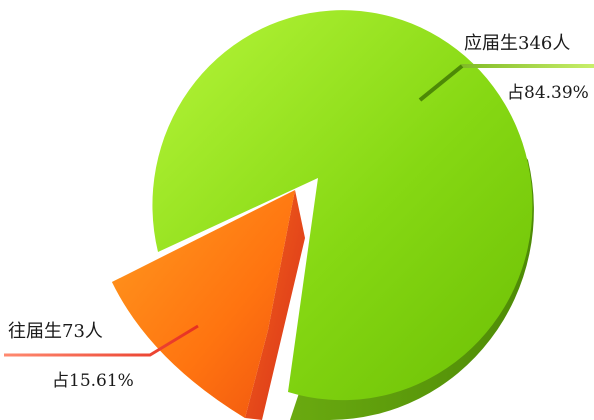 Image resolution: width=594 pixels, height=420 pixels. I want to click on leader-line-wangjiesheng, so click(101, 340).